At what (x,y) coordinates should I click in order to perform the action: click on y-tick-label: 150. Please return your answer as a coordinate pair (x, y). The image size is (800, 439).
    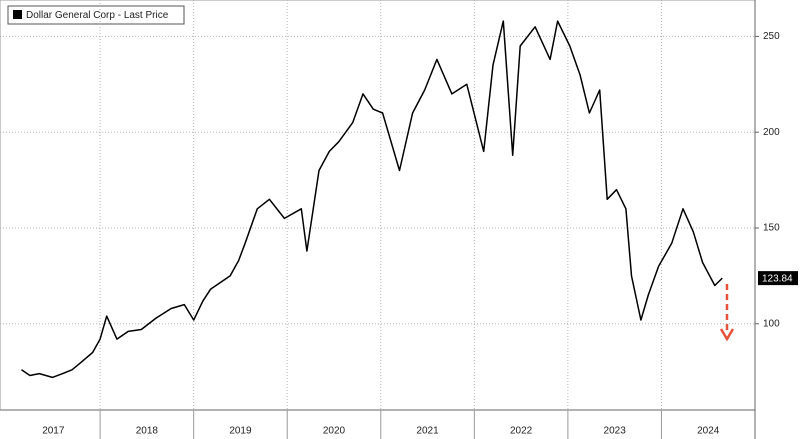
    Looking at the image, I should click on (771, 228).